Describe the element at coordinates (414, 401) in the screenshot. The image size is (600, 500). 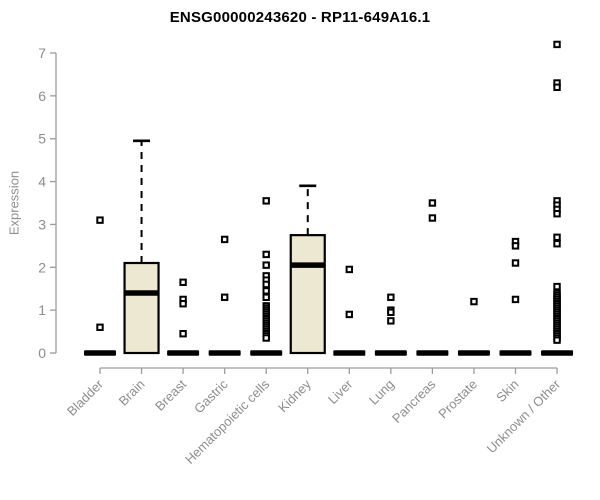
I see `x-tick-label-pancreas: Pancreas` at that location.